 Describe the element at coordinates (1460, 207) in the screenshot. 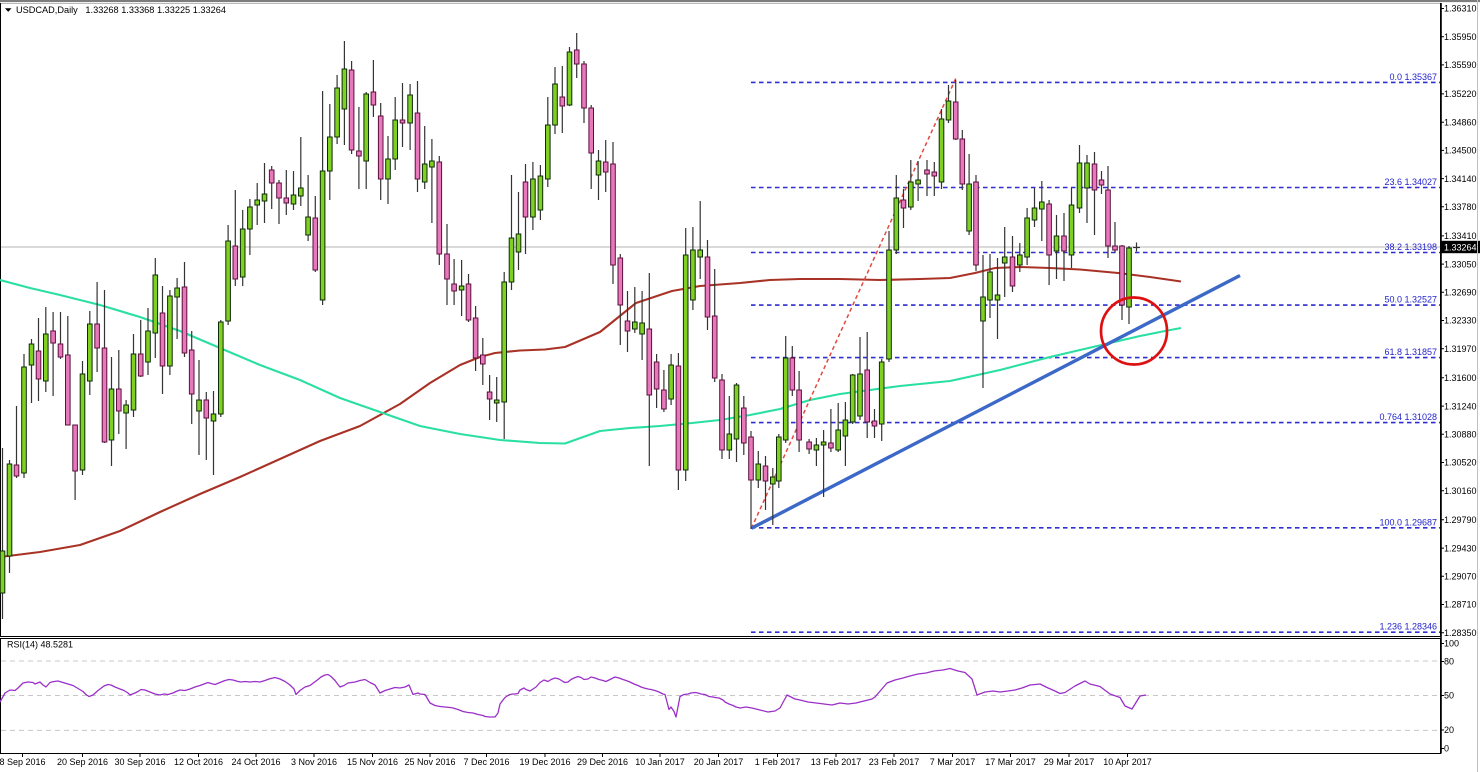

I see `svg-text: 1.33780` at that location.